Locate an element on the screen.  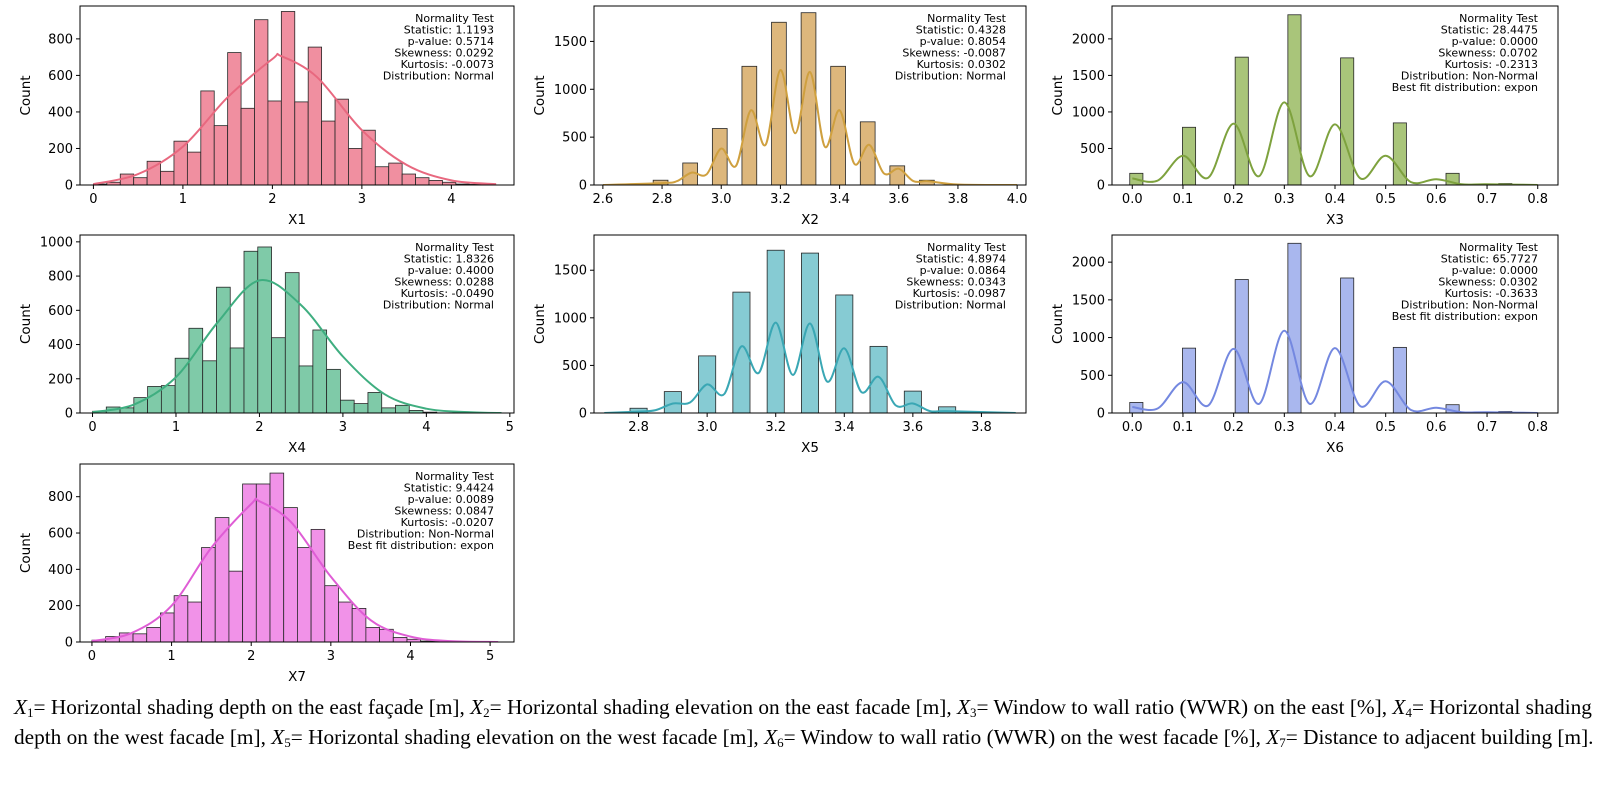
x-tick-label: 3.4 is located at coordinates (844, 427).